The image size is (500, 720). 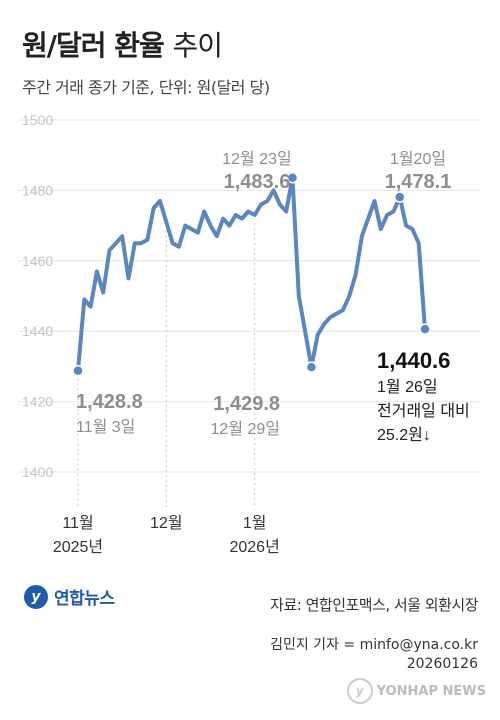 I want to click on yonhap-logo: y 연합뉴스, so click(x=69, y=596).